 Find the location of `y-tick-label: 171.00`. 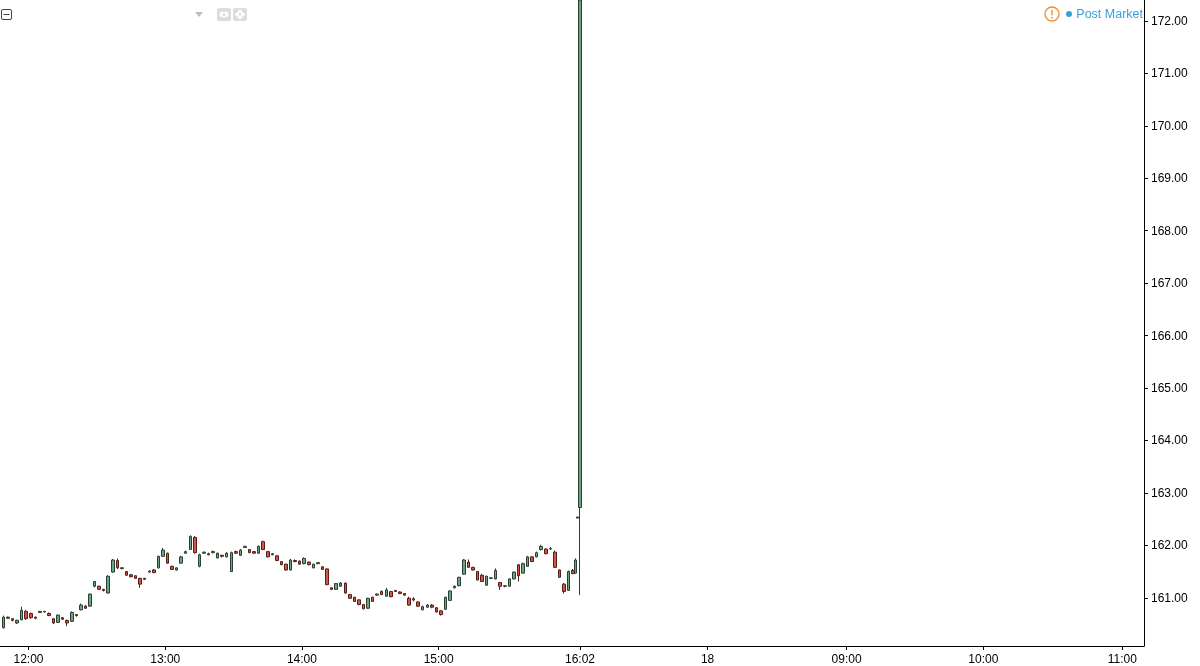

y-tick-label: 171.00 is located at coordinates (1170, 73).